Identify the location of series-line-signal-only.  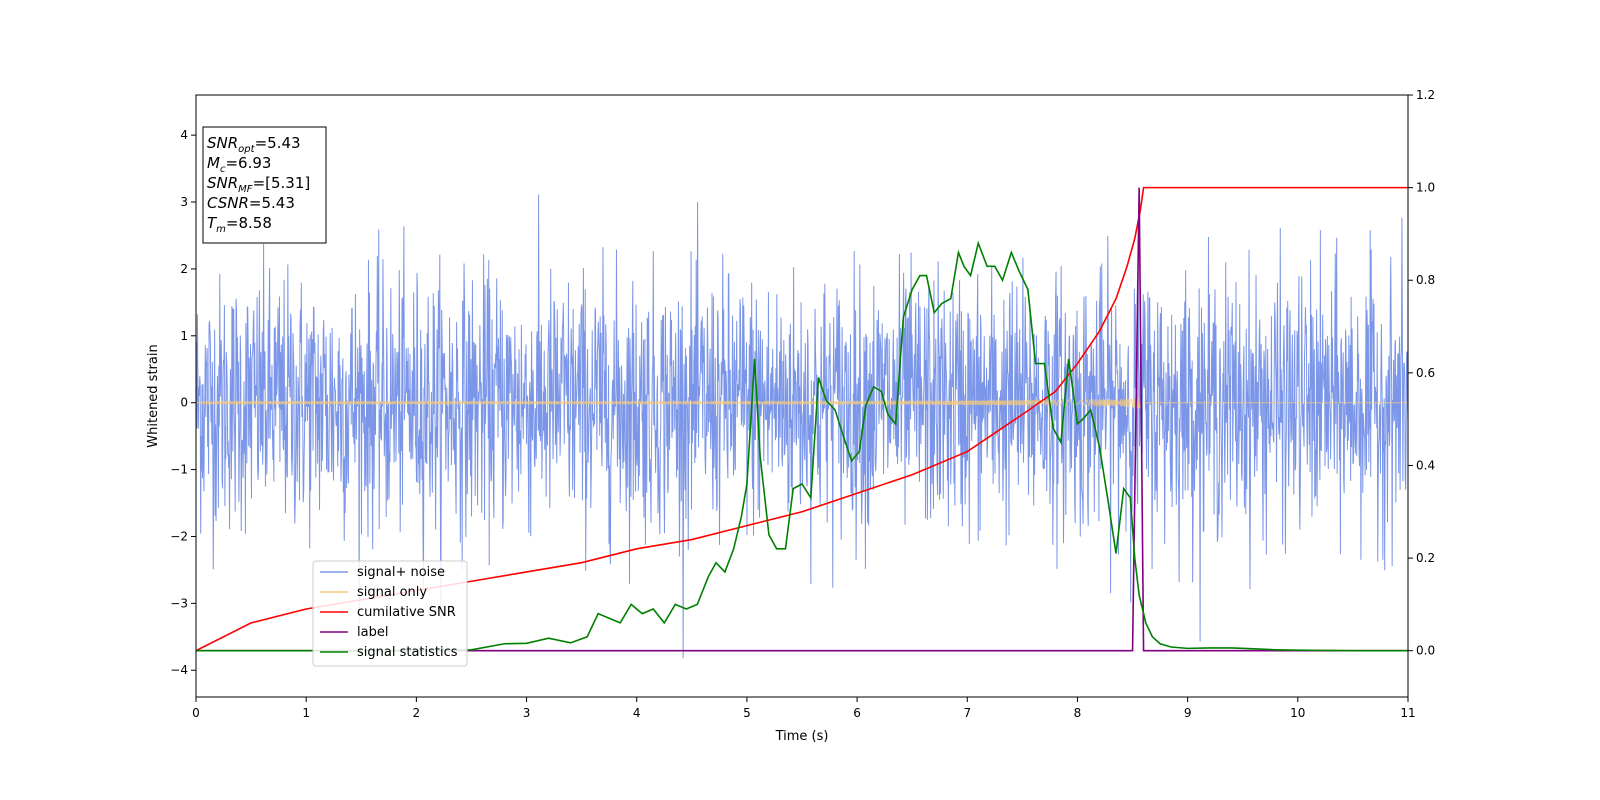
(802, 403).